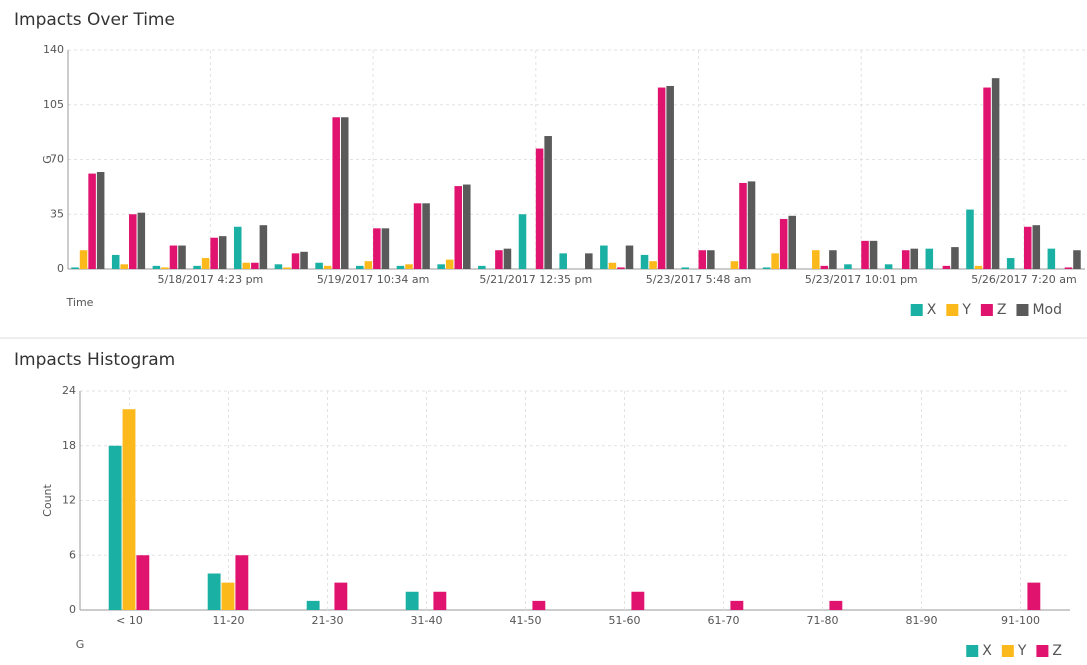  What do you see at coordinates (69, 445) in the screenshot?
I see `y-tick-label: 18` at bounding box center [69, 445].